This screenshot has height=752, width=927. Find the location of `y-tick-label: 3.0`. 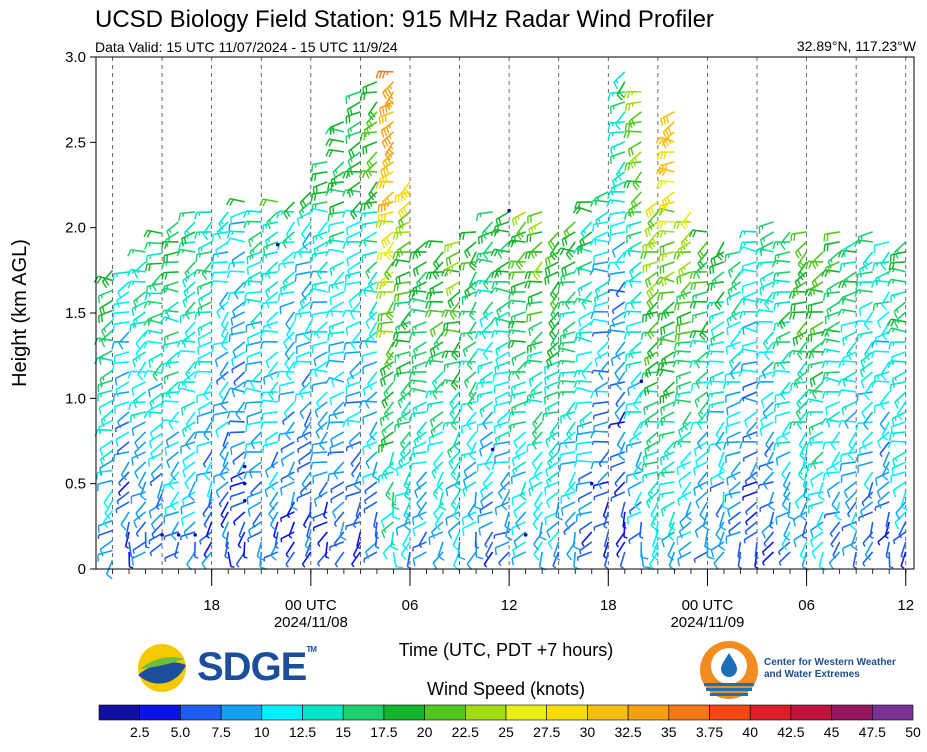

y-tick-label: 3.0 is located at coordinates (75, 57).